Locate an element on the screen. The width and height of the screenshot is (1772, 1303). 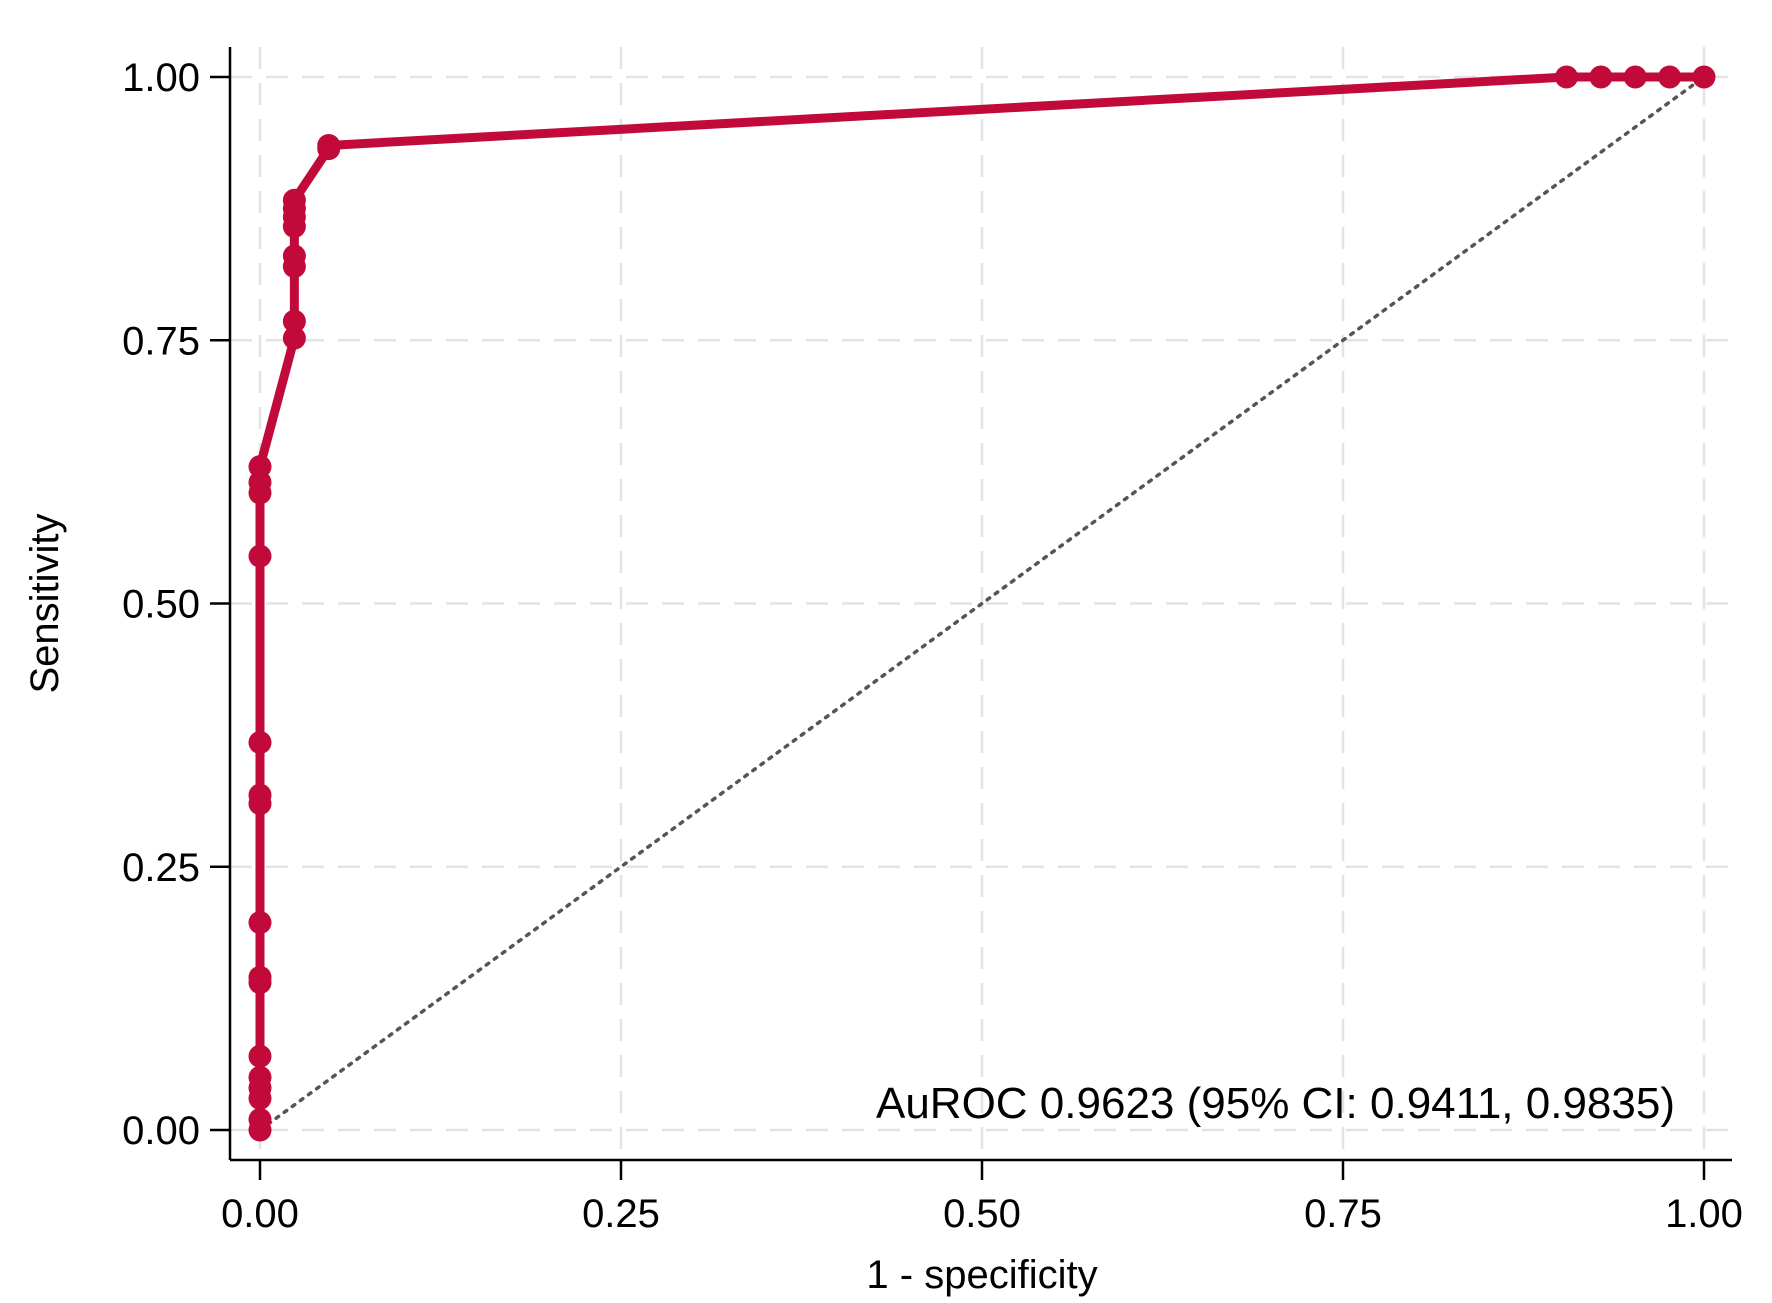
x-axis-title: 1 - specificity is located at coordinates (981, 1275).